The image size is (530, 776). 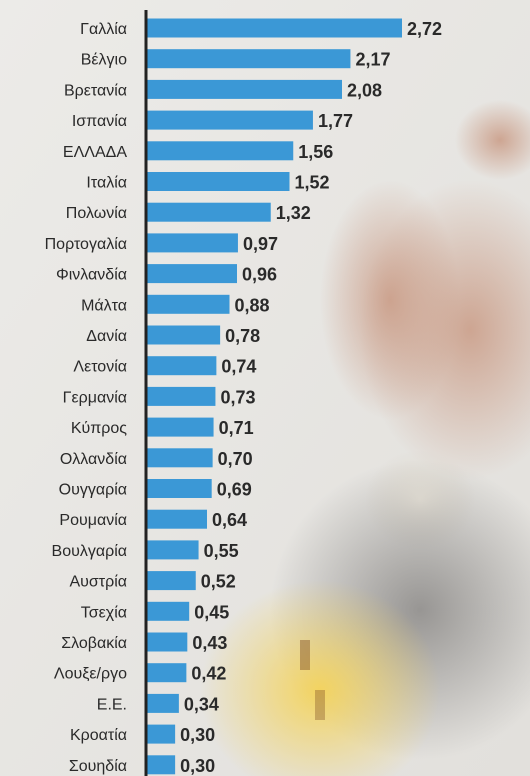 What do you see at coordinates (235, 459) in the screenshot?
I see `value-label: 0,70` at bounding box center [235, 459].